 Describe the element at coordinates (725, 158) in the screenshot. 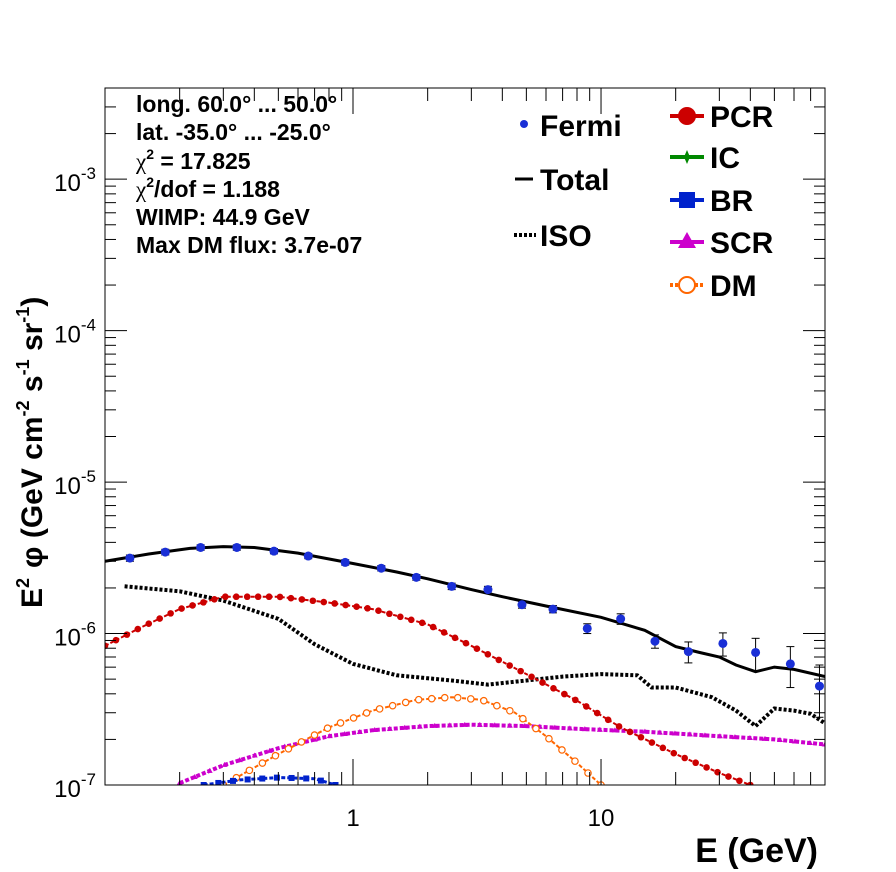

I see `legend-ic-label: IC` at that location.